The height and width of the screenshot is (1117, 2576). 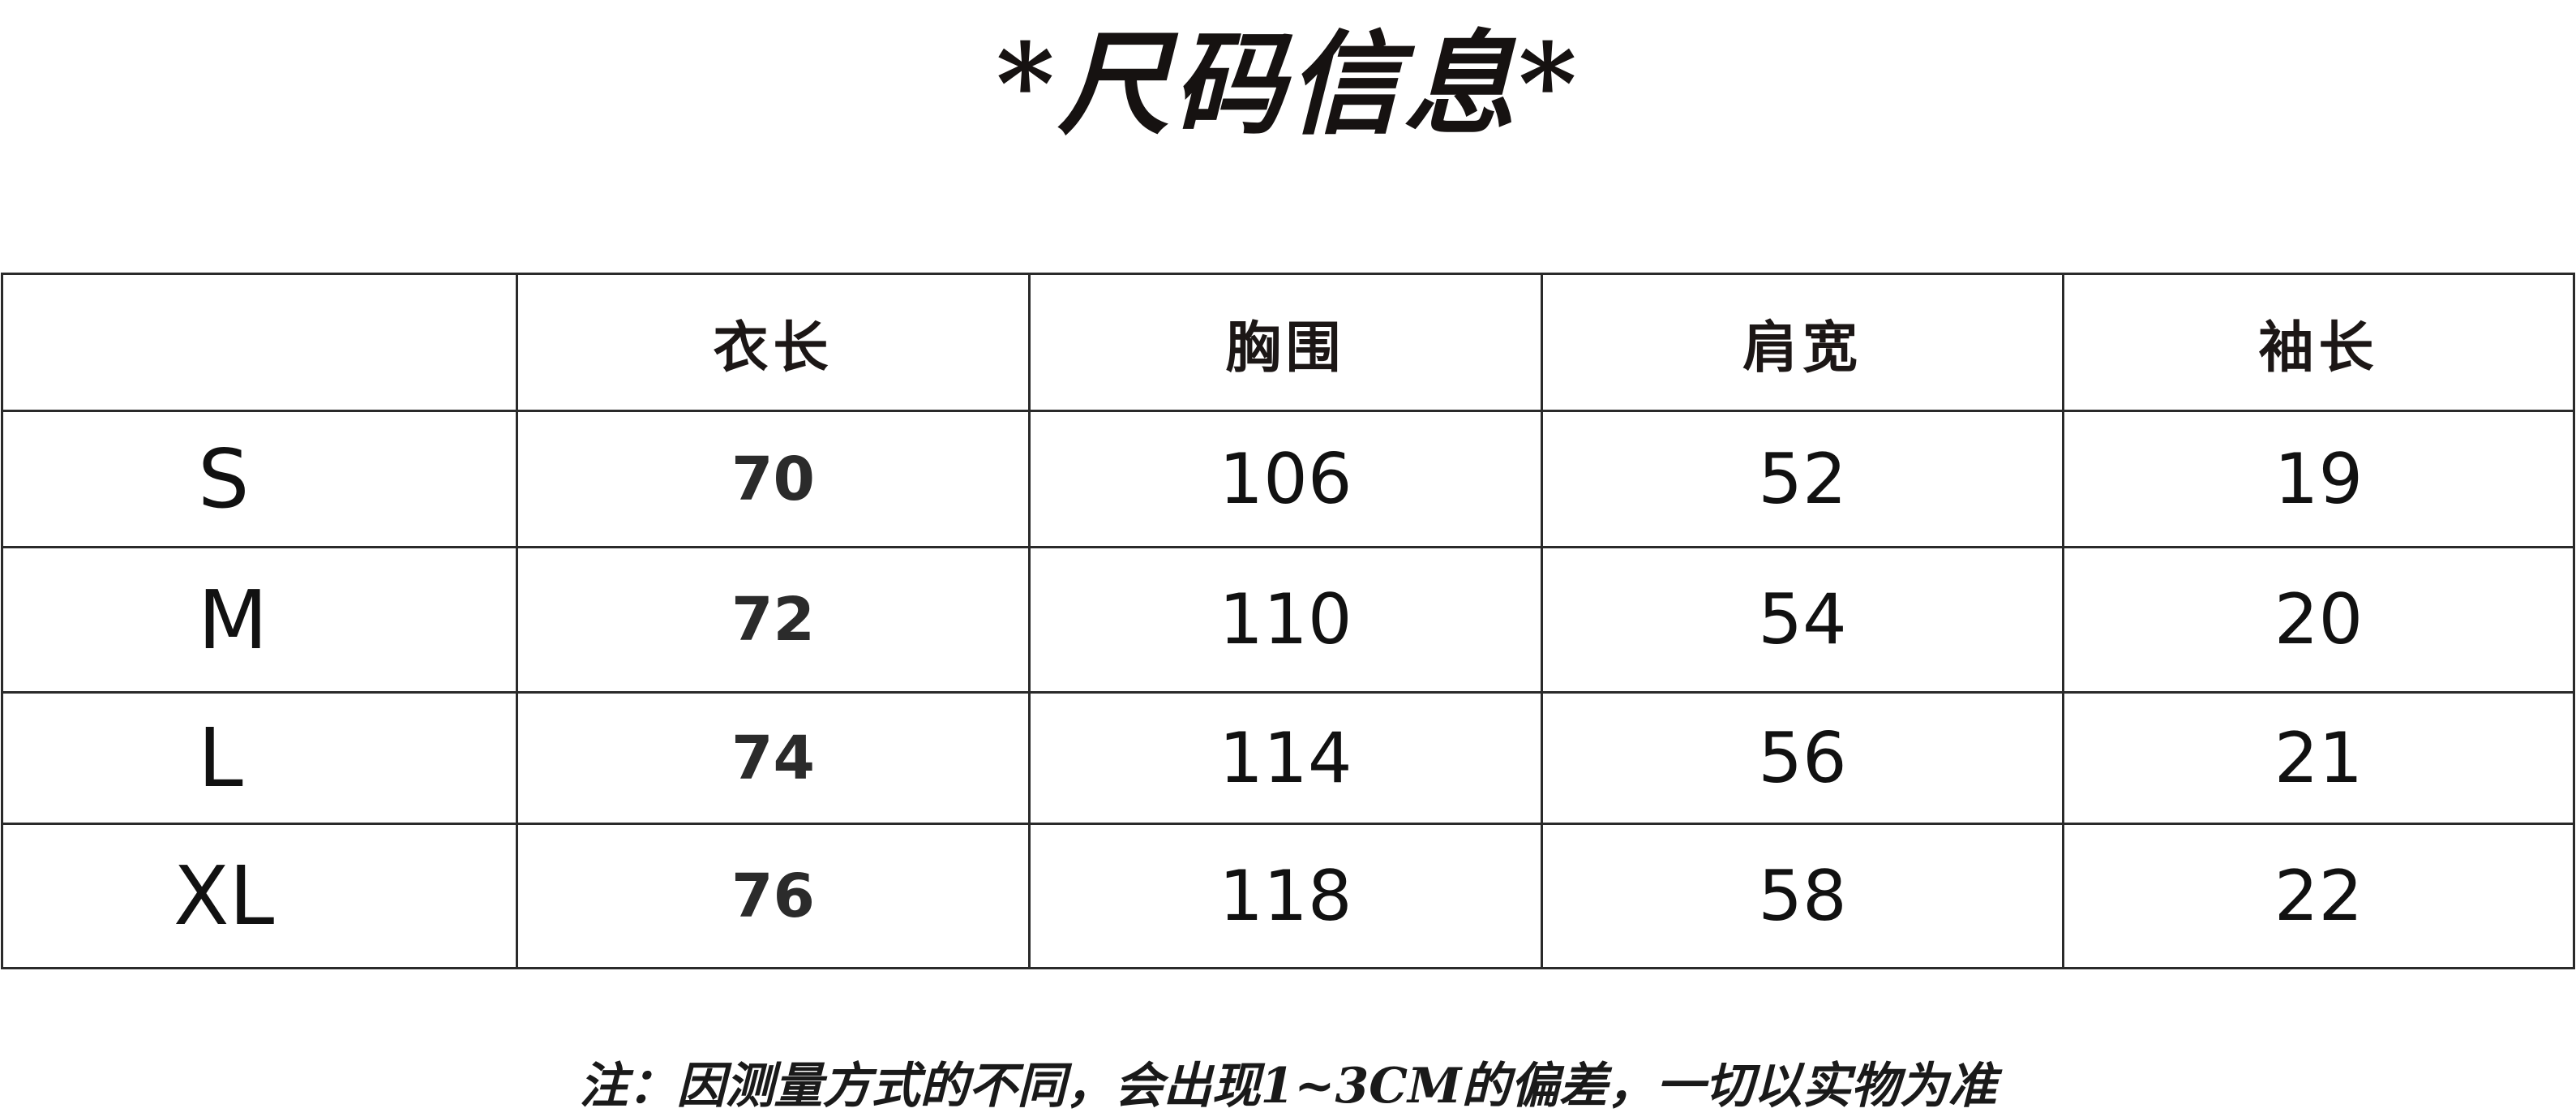 What do you see at coordinates (773, 896) in the screenshot?
I see `value-cell: 76` at bounding box center [773, 896].